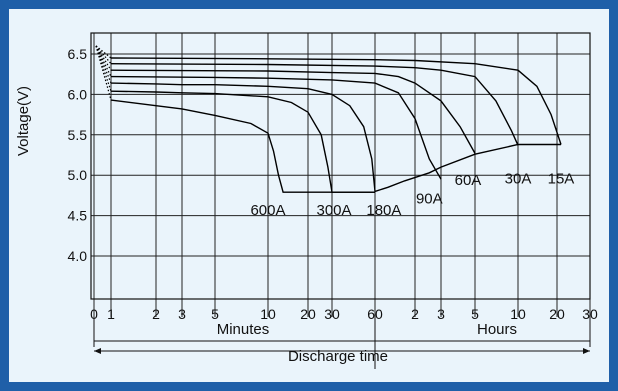  I want to click on x-tick-label: 60, so click(375, 314).